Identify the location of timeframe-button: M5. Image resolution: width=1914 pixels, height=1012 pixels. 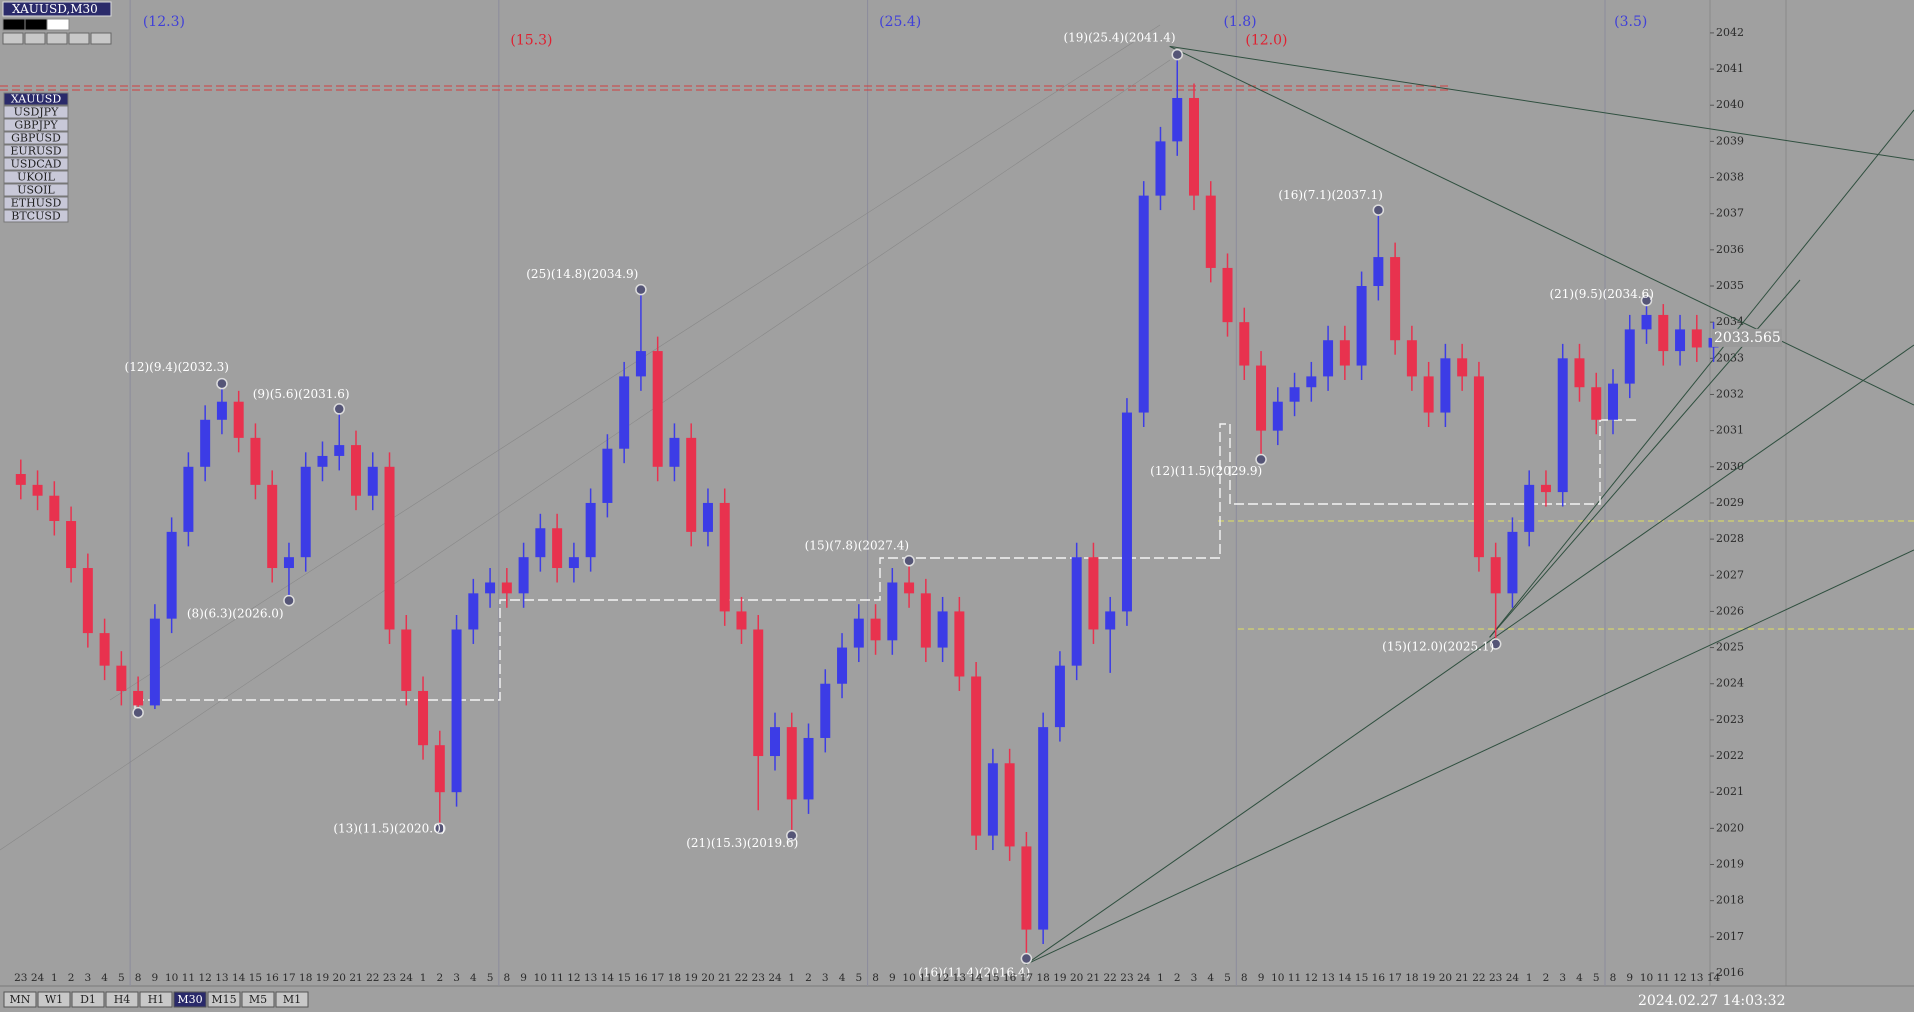
(258, 999).